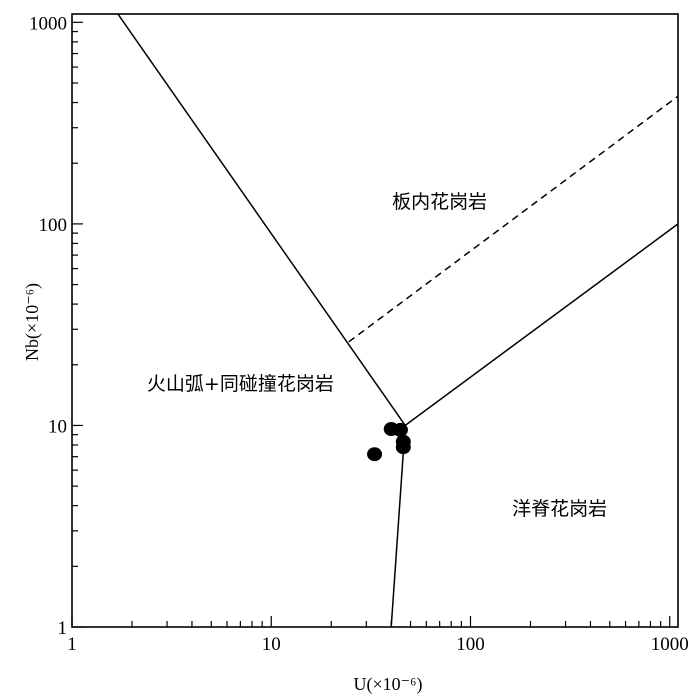 The image size is (700, 700). What do you see at coordinates (56, 326) in the screenshot?
I see `y-axis-ticks: 1 10 100 1000` at bounding box center [56, 326].